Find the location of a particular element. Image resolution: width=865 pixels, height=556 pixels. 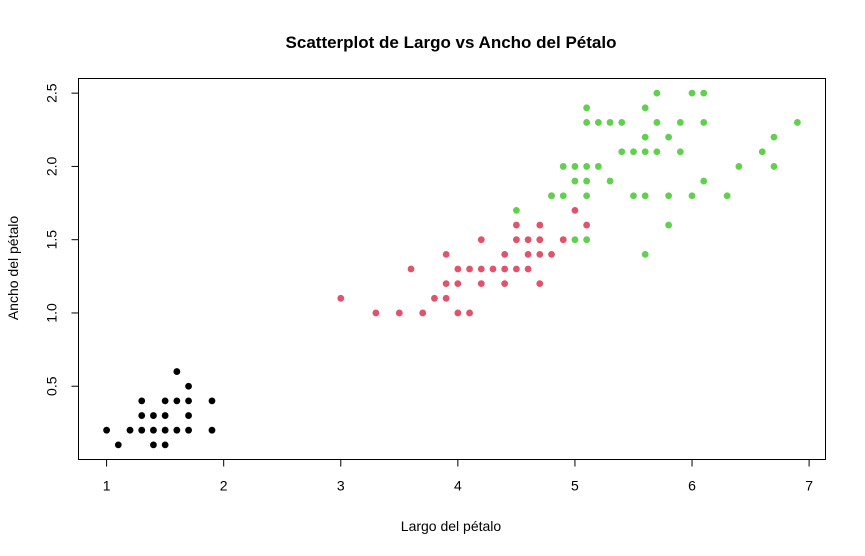

y-axis-label: Ancho del pétalo is located at coordinates (13, 268).